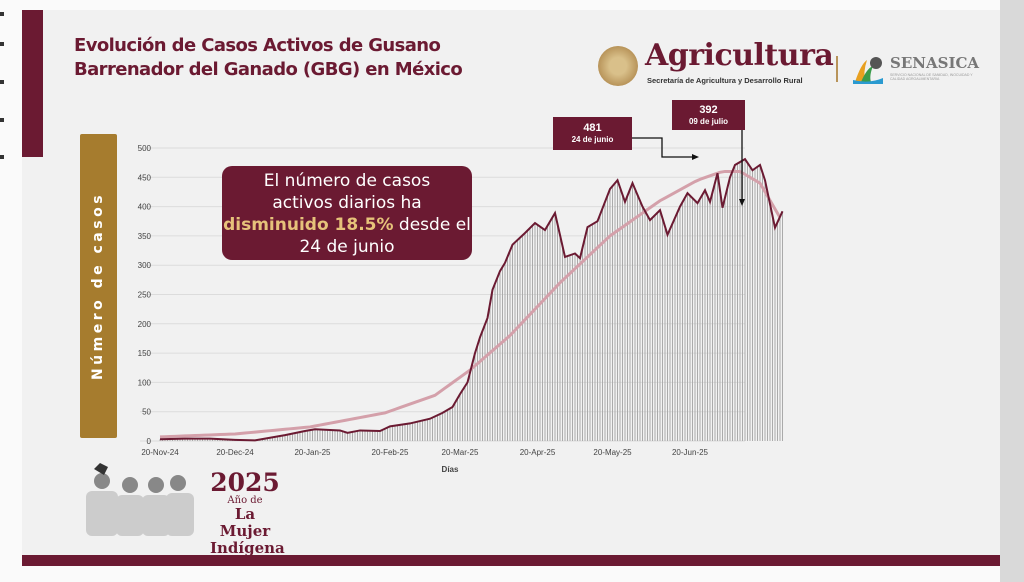 The width and height of the screenshot is (1024, 582). What do you see at coordinates (145, 236) in the screenshot?
I see `y-tick-label: 350` at bounding box center [145, 236].